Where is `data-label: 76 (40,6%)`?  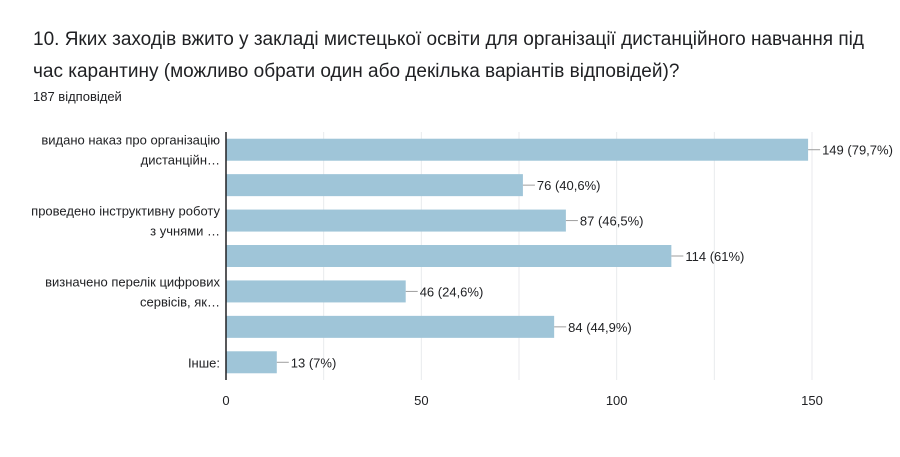 data-label: 76 (40,6%) is located at coordinates (569, 185).